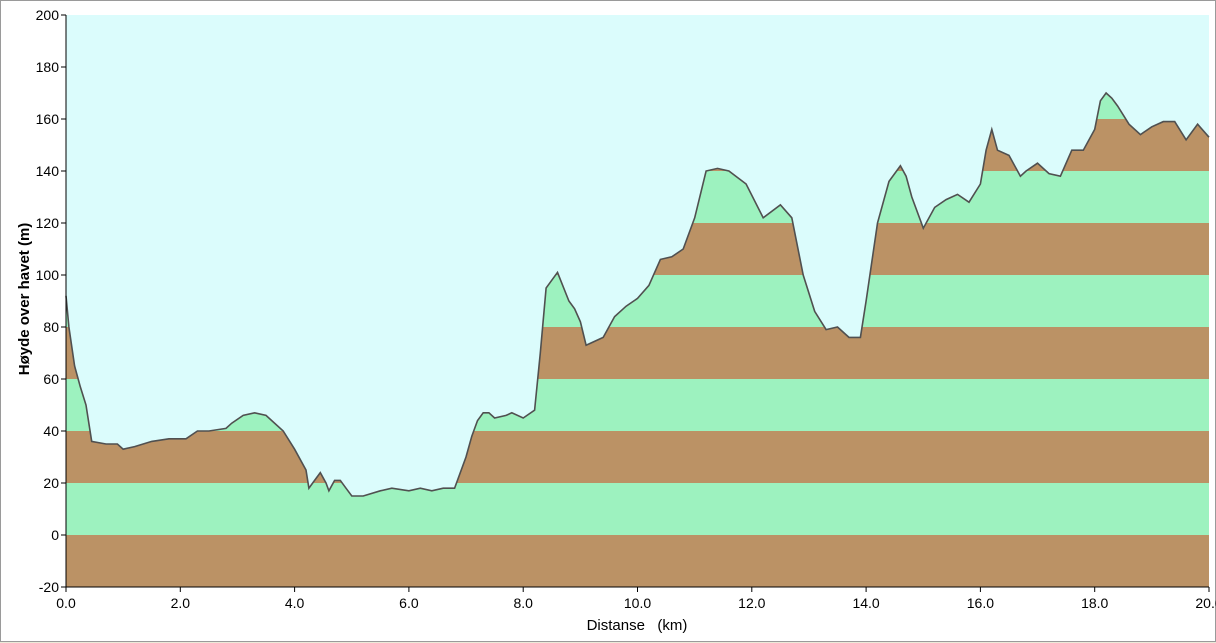  I want to click on x-tick-label: 12.0, so click(751, 603).